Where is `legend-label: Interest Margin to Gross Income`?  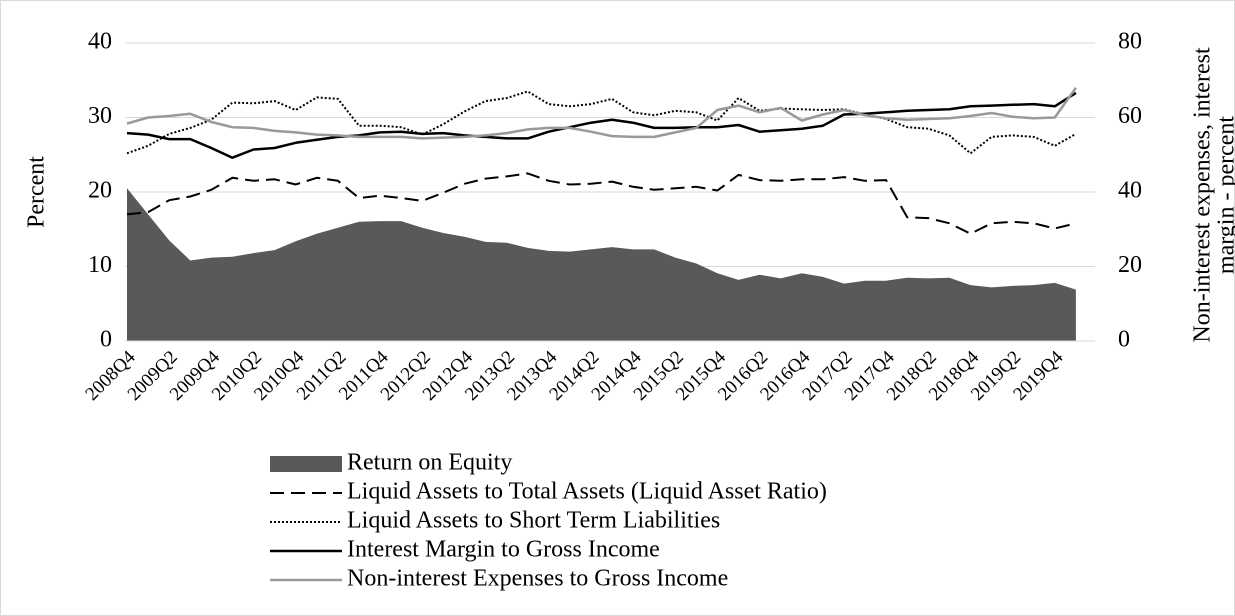 legend-label: Interest Margin to Gross Income is located at coordinates (503, 550).